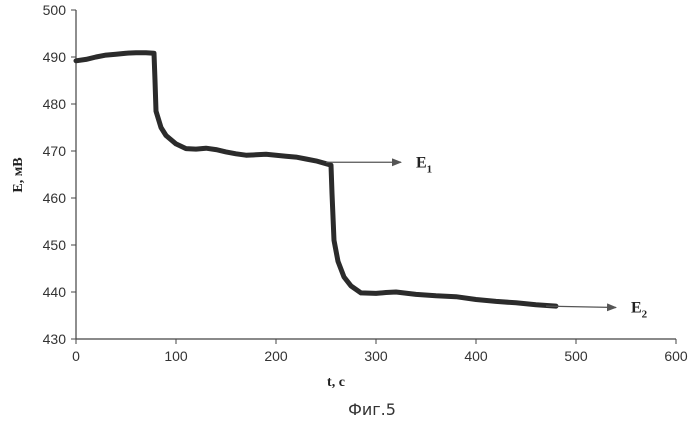 This screenshot has width=700, height=425. What do you see at coordinates (18, 174) in the screenshot?
I see `y-axis-title: E, мВ` at bounding box center [18, 174].